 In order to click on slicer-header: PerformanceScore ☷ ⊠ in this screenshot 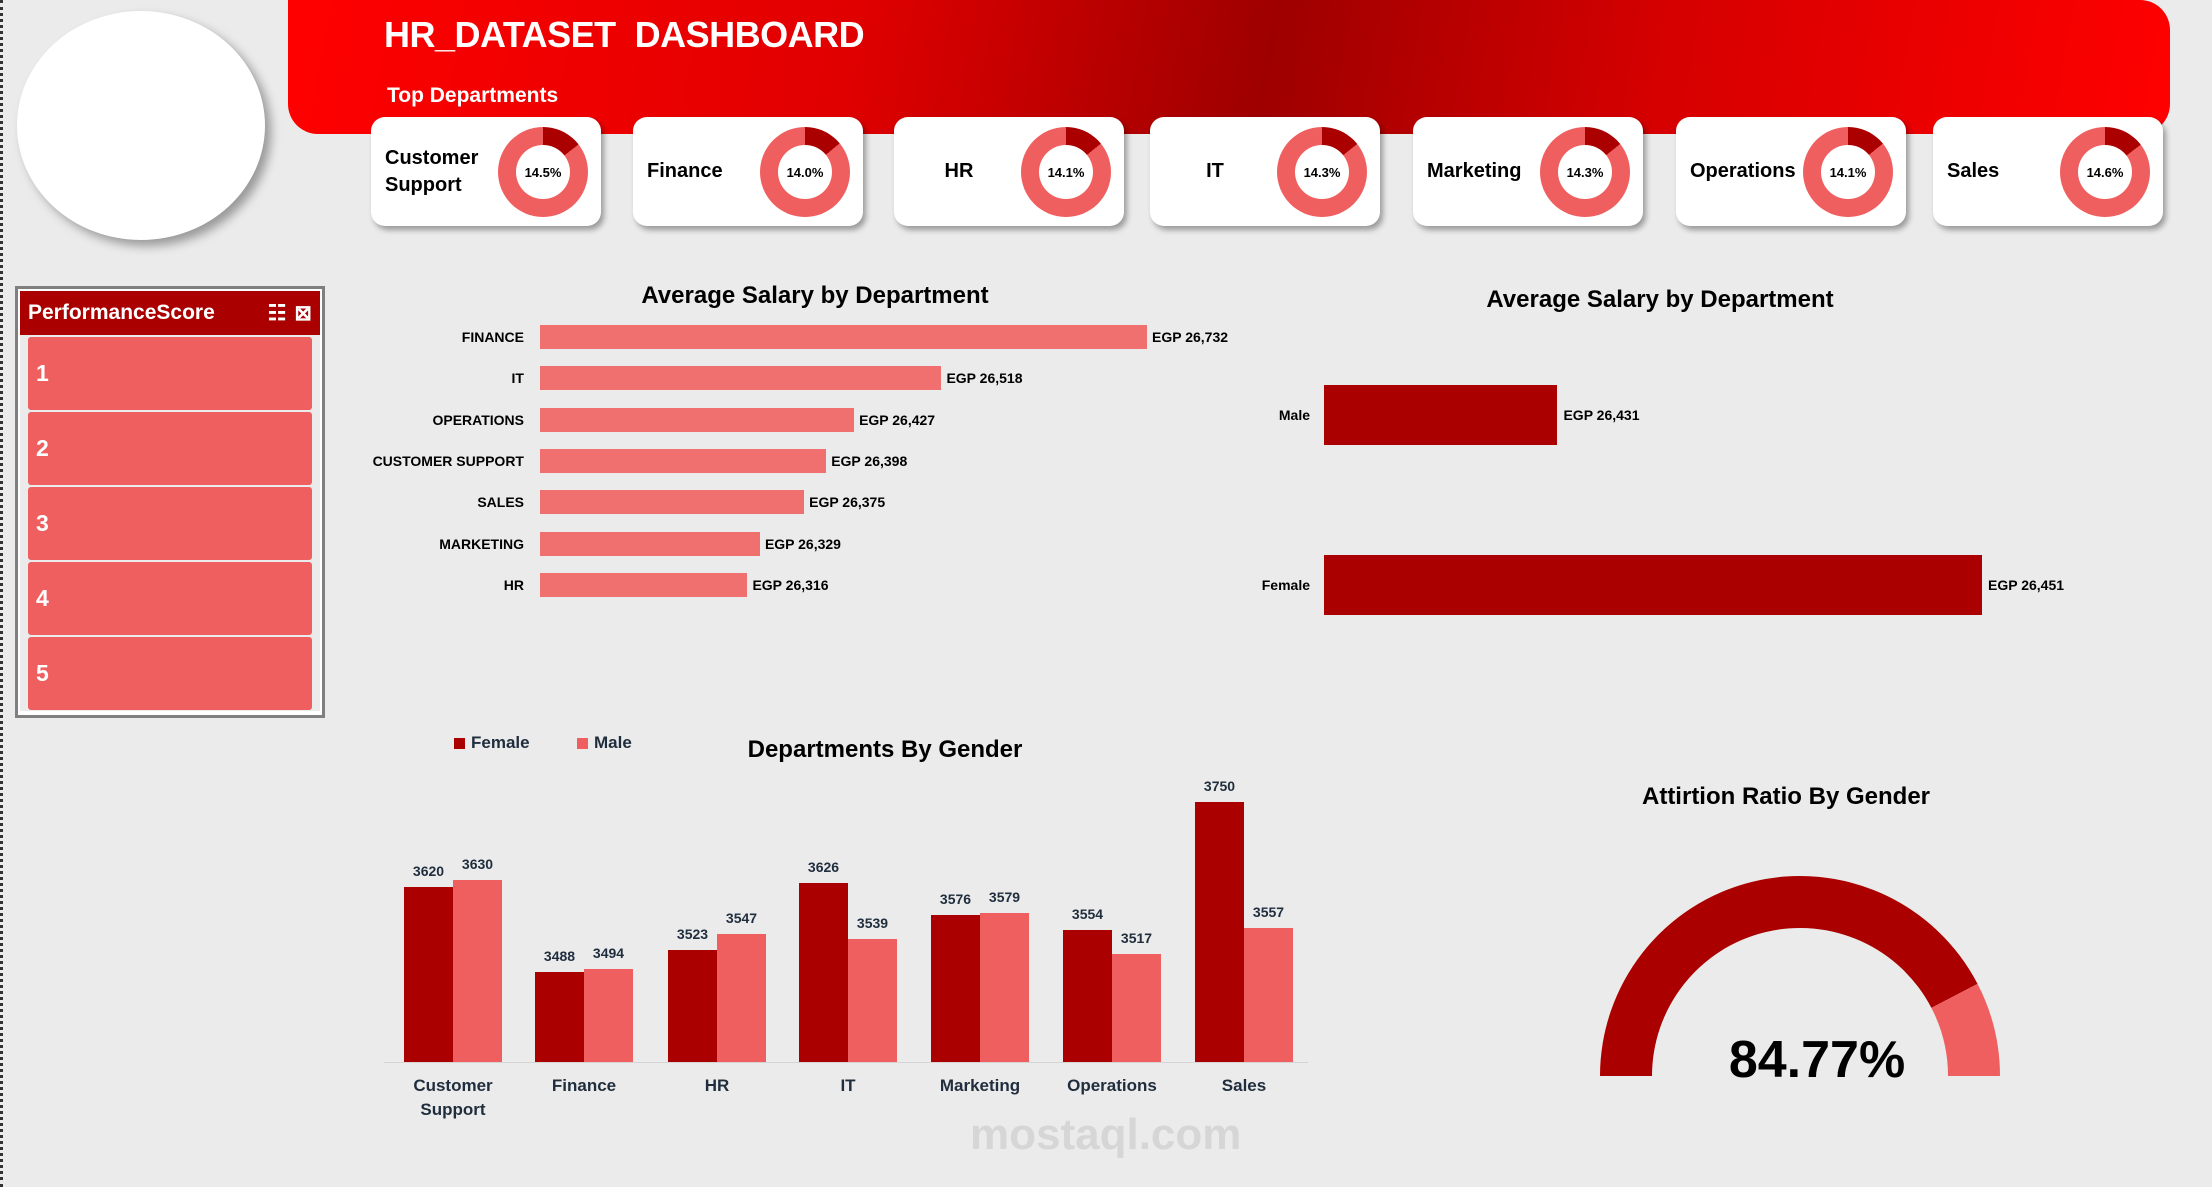, I will do `click(170, 313)`.